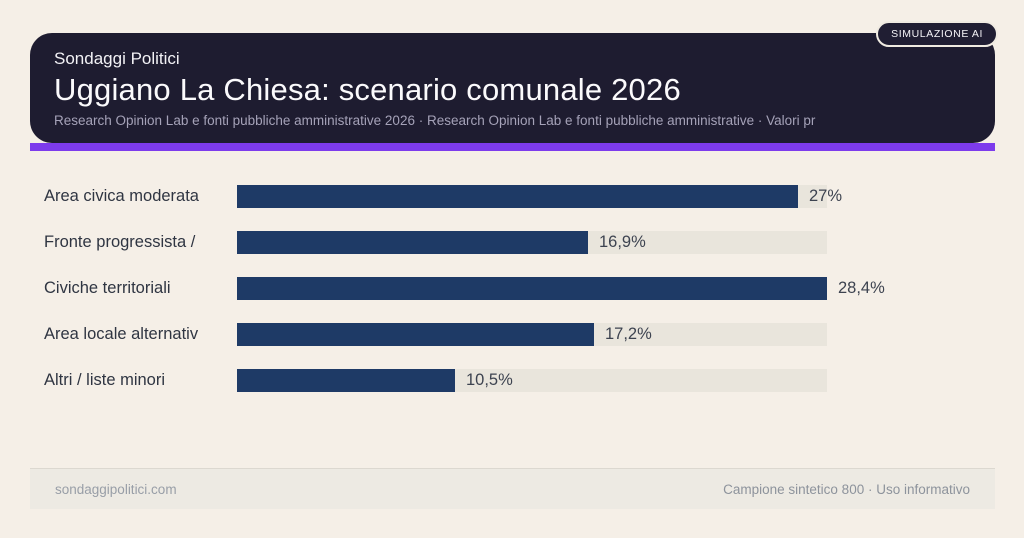 The width and height of the screenshot is (1024, 538). What do you see at coordinates (622, 242) in the screenshot?
I see `value-label: 16,9%` at bounding box center [622, 242].